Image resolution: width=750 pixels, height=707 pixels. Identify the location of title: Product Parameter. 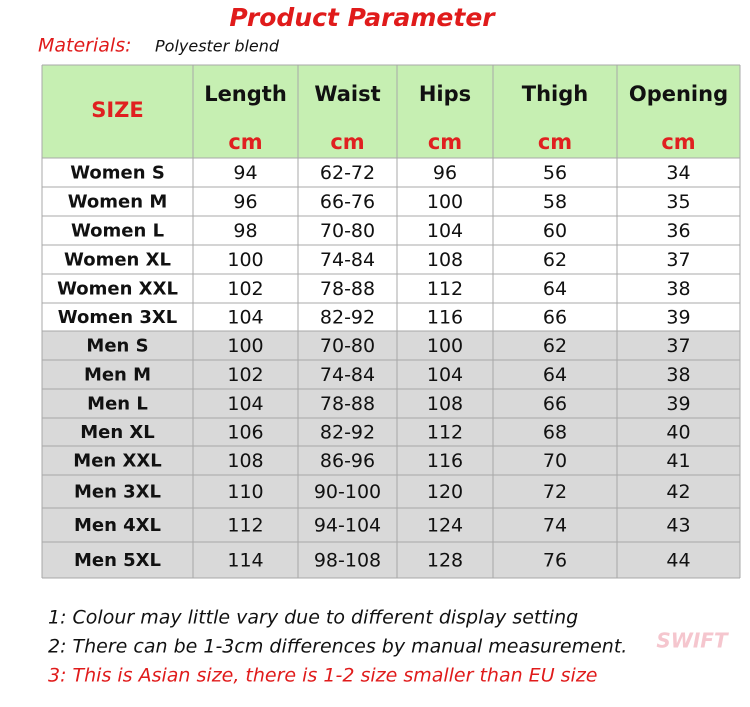
(362, 17).